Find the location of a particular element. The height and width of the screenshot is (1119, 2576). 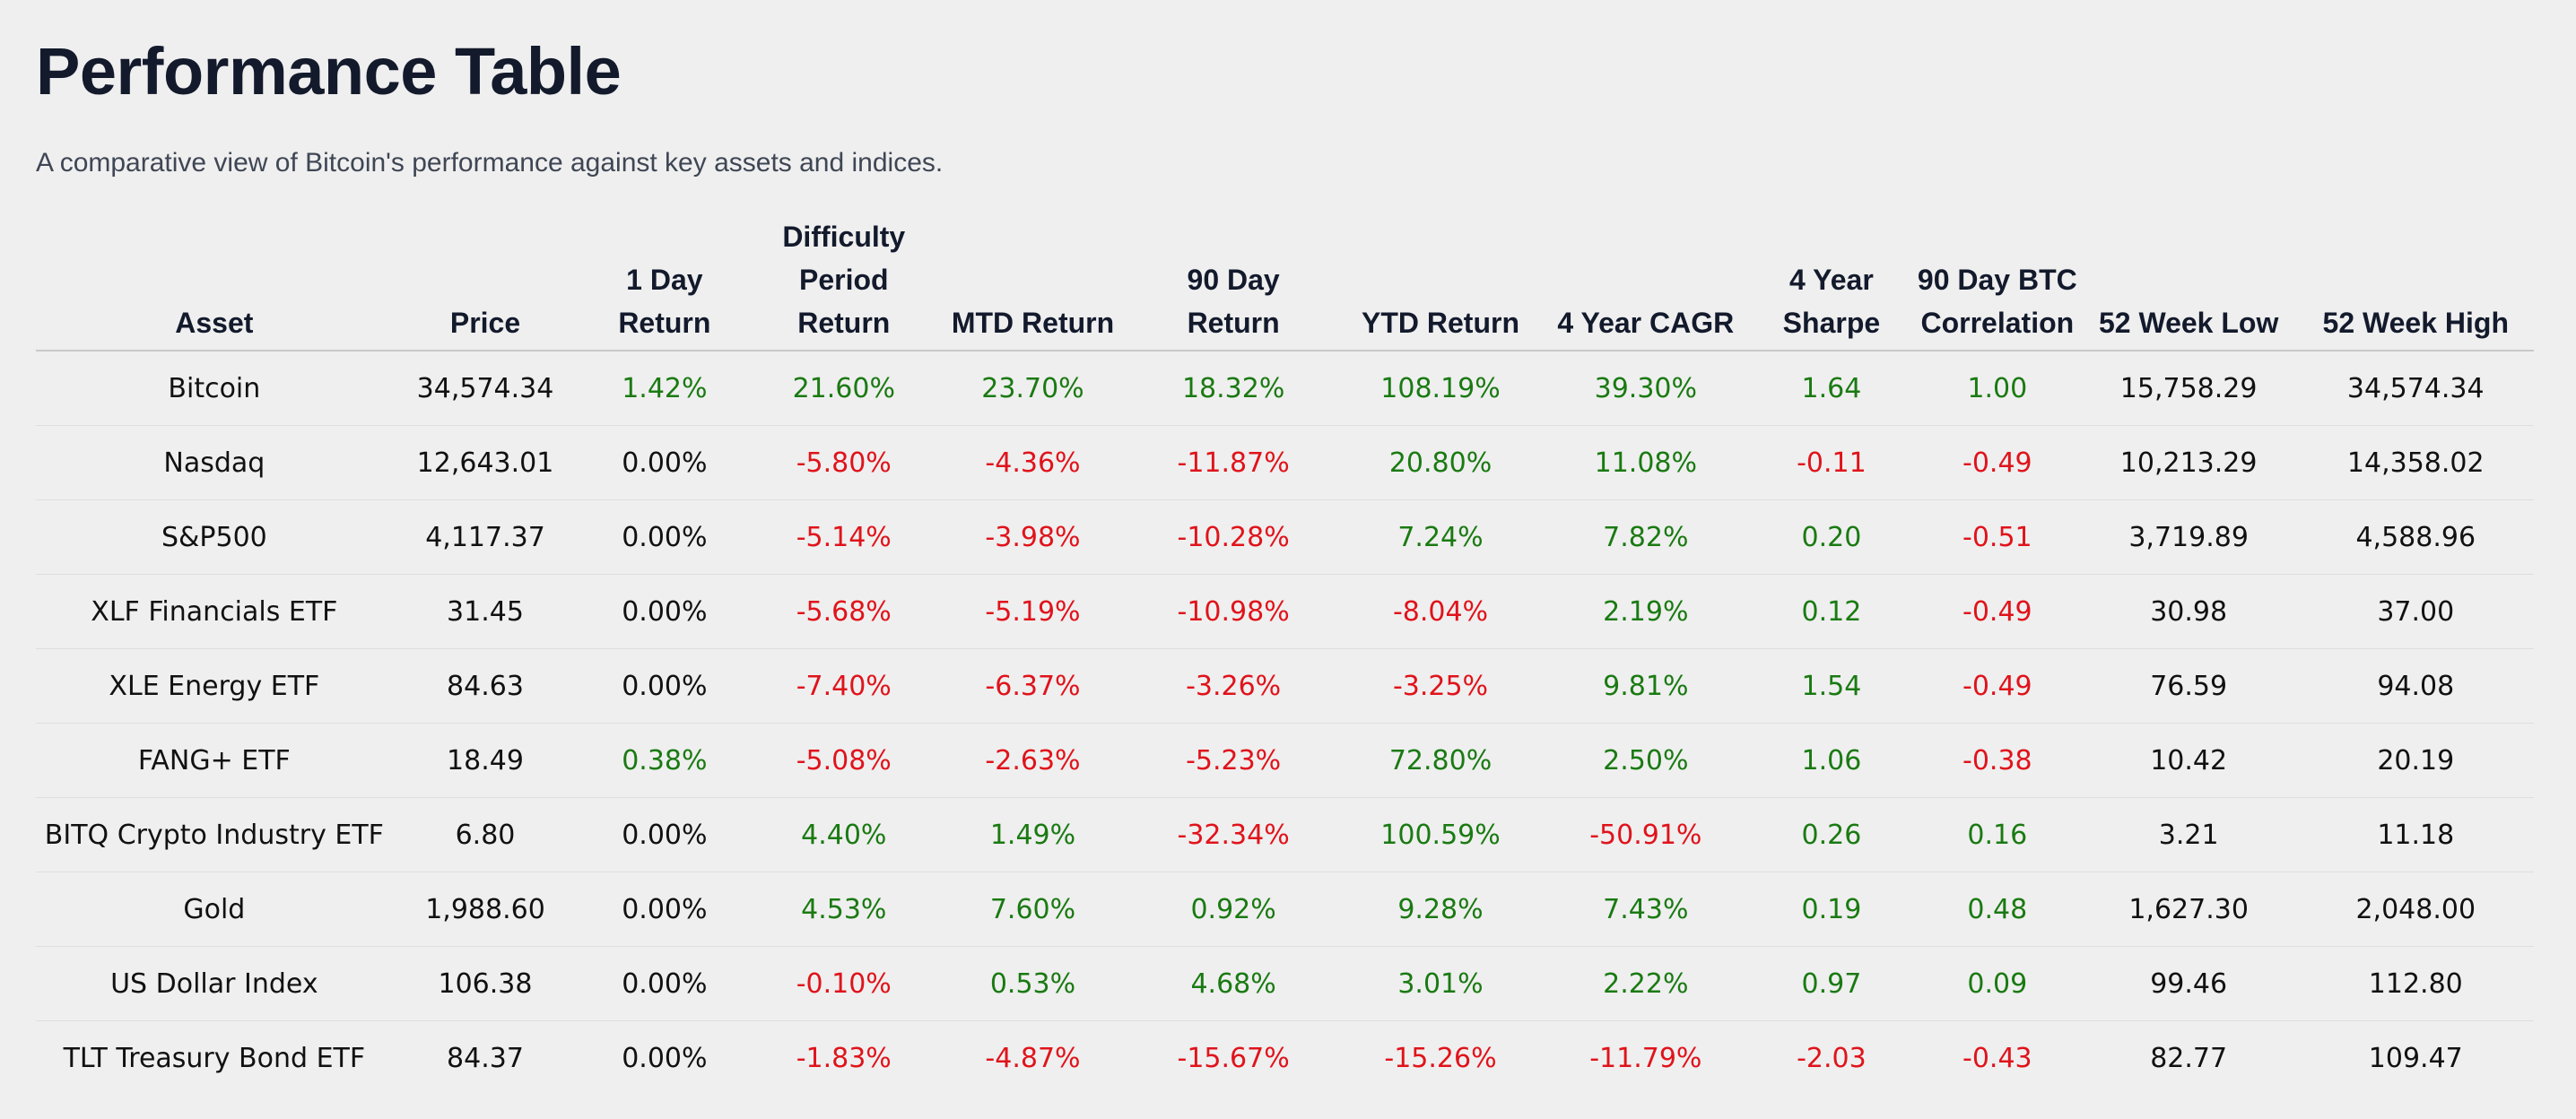

cell-price: 1,988.60 is located at coordinates (485, 910).